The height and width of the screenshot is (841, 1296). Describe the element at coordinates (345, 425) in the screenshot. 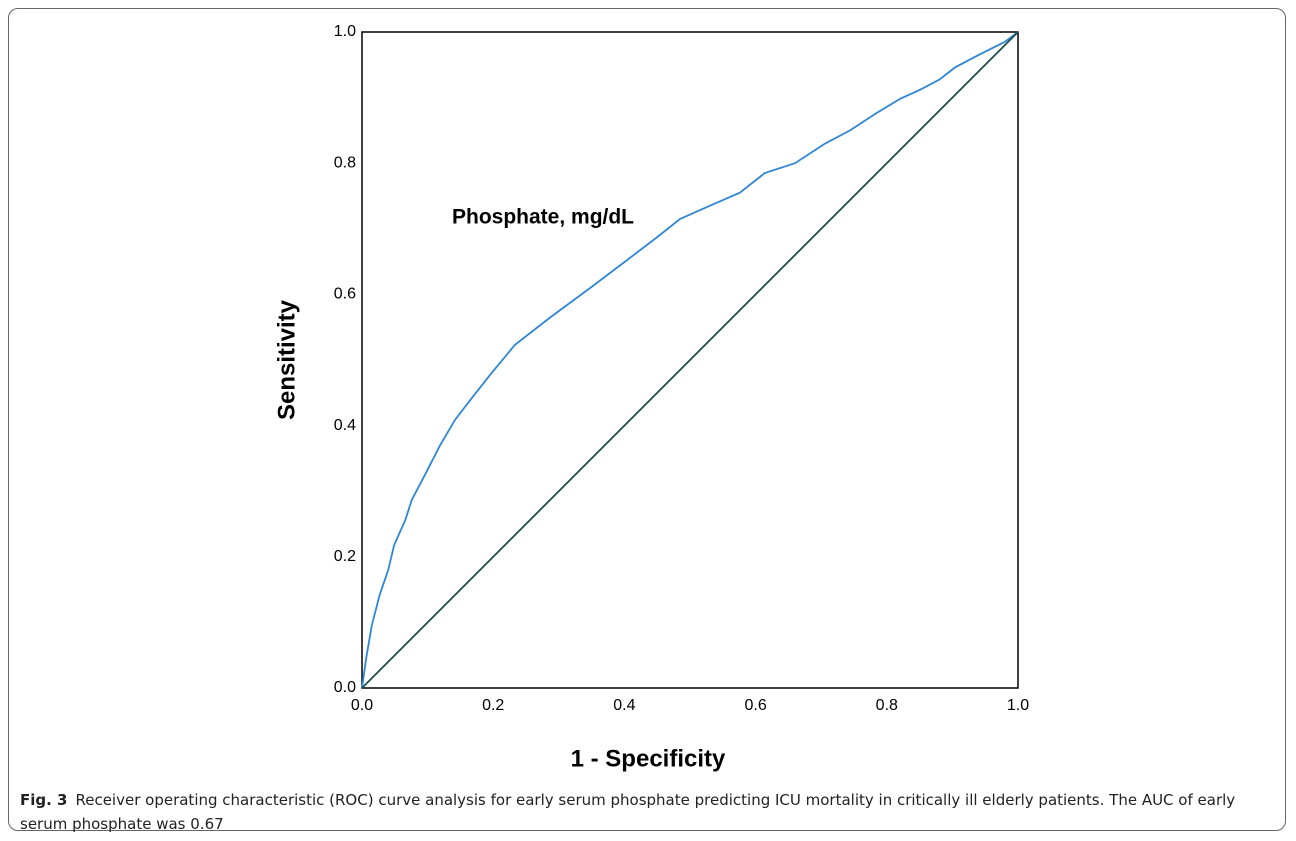

I see `y-tick-label: 0.4` at that location.